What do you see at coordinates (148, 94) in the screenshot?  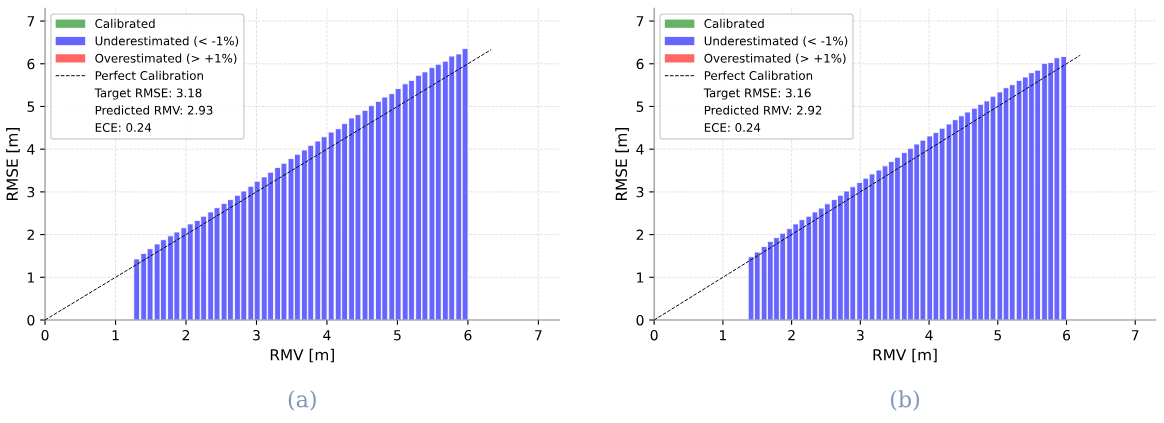 I see `annotation: Target RMSE: 3.18` at bounding box center [148, 94].